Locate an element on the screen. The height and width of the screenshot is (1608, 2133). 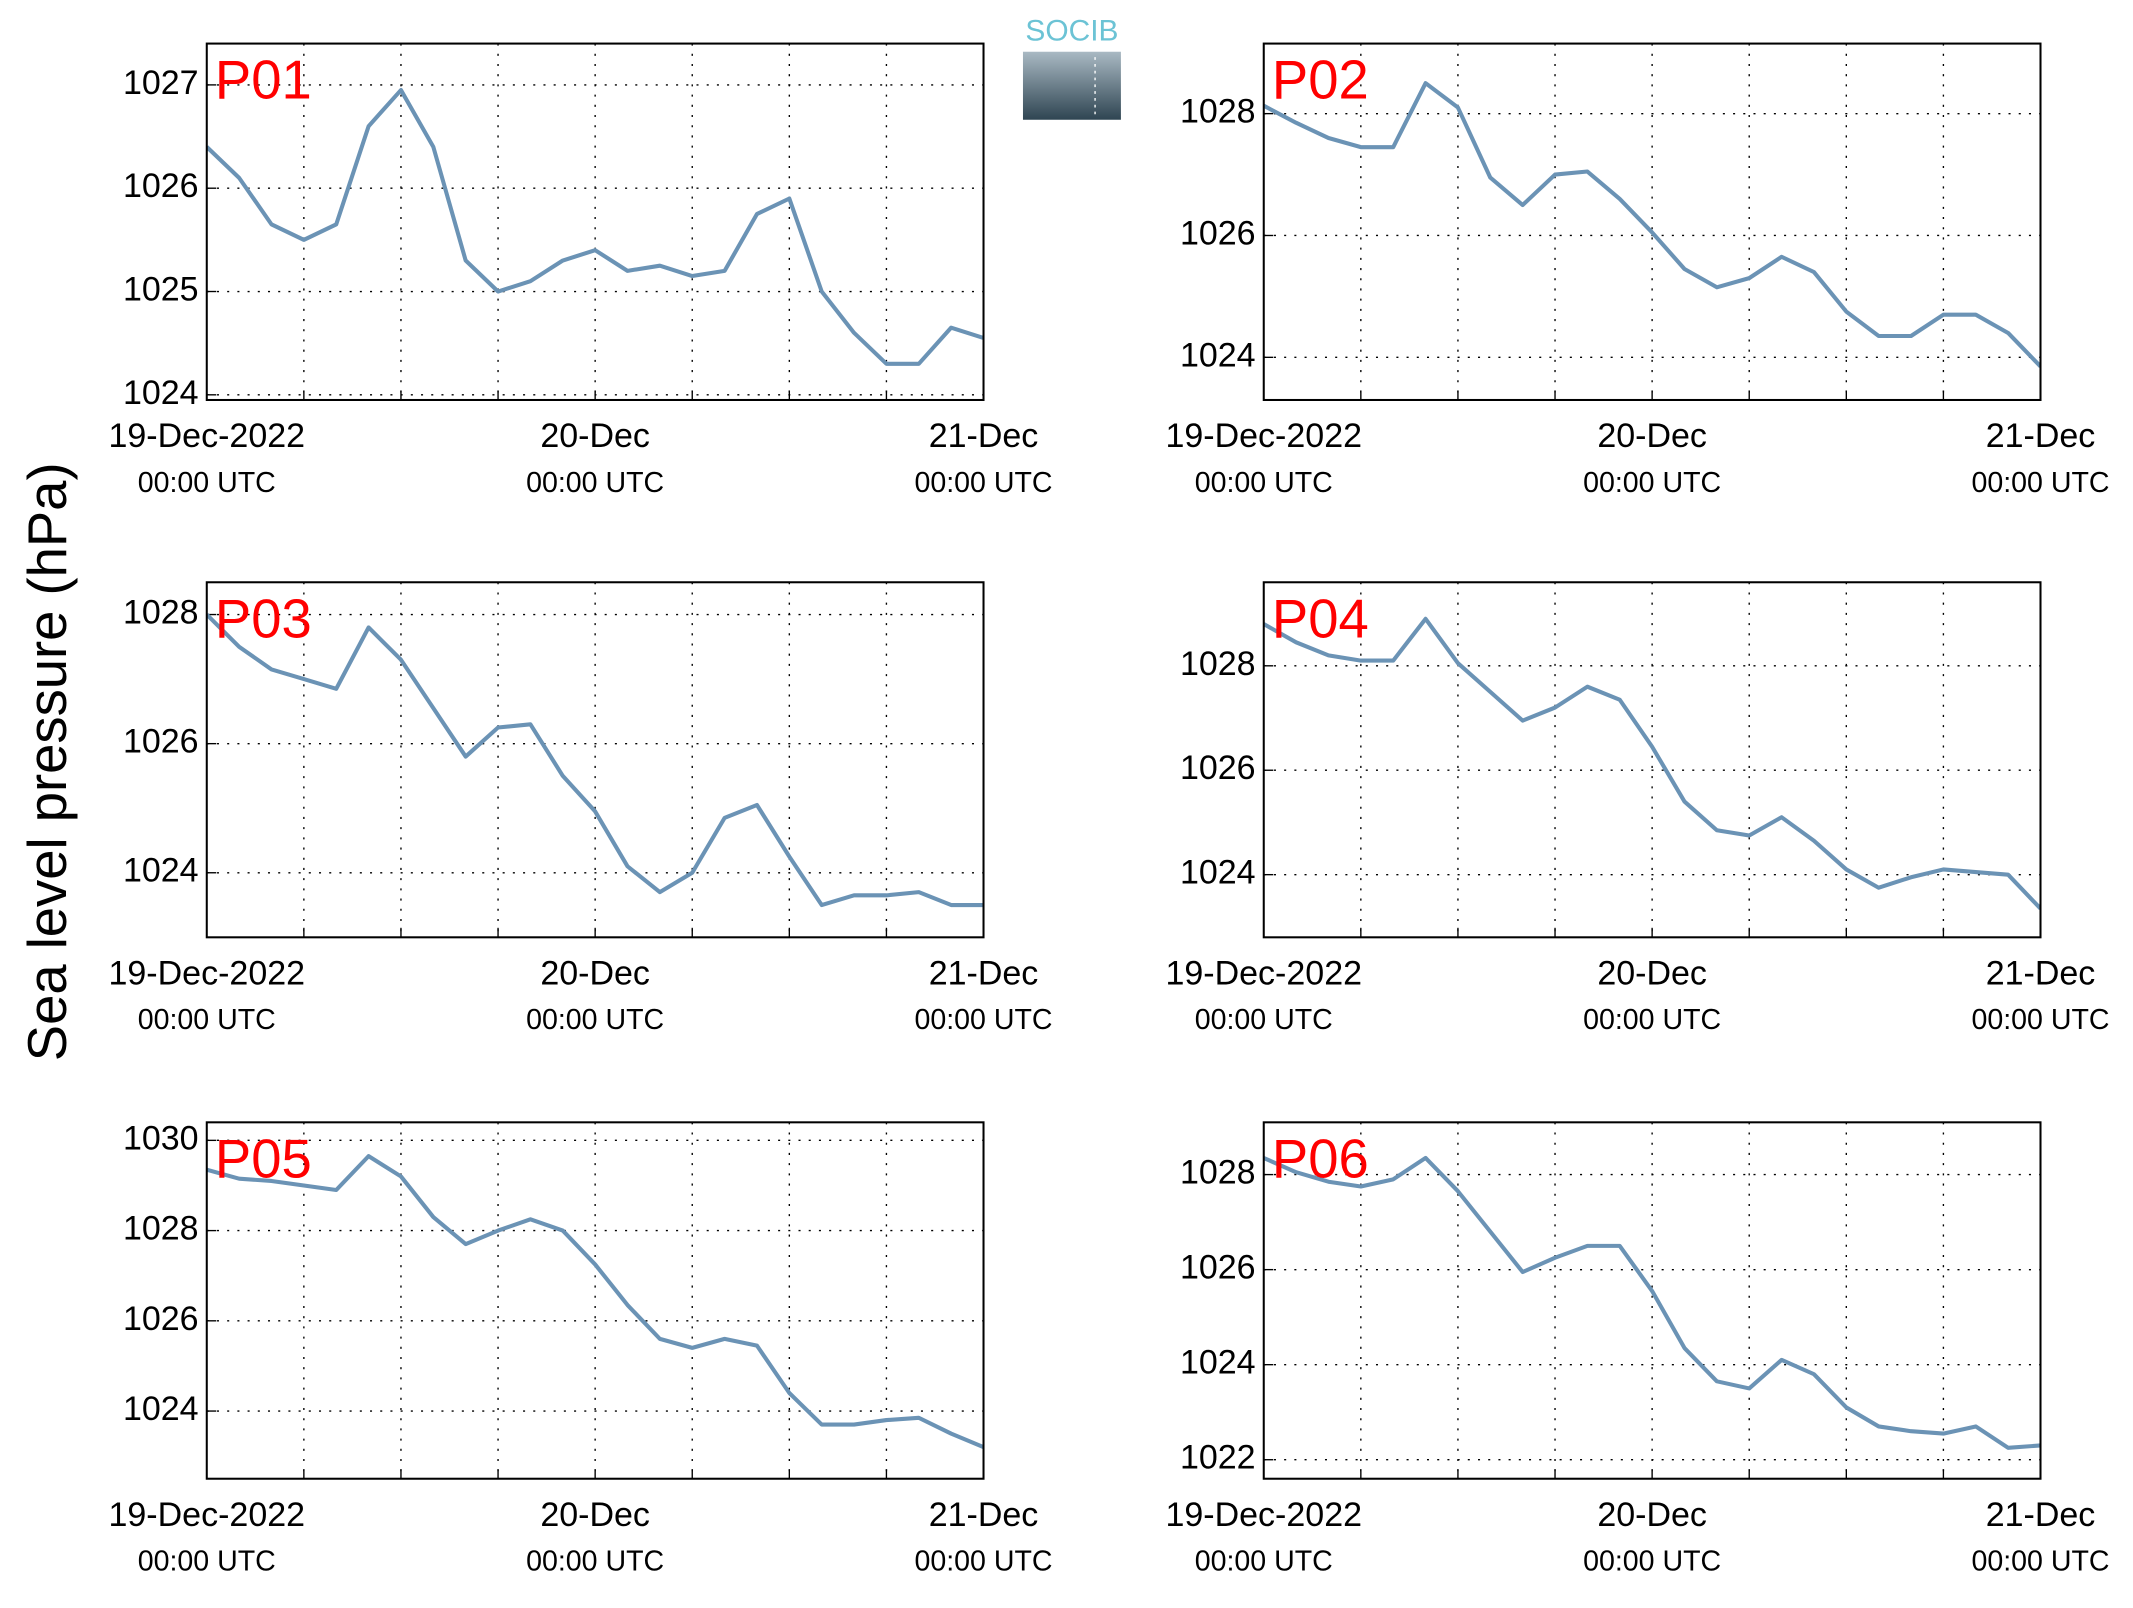
subplot-title: P06 is located at coordinates (1320, 1159).